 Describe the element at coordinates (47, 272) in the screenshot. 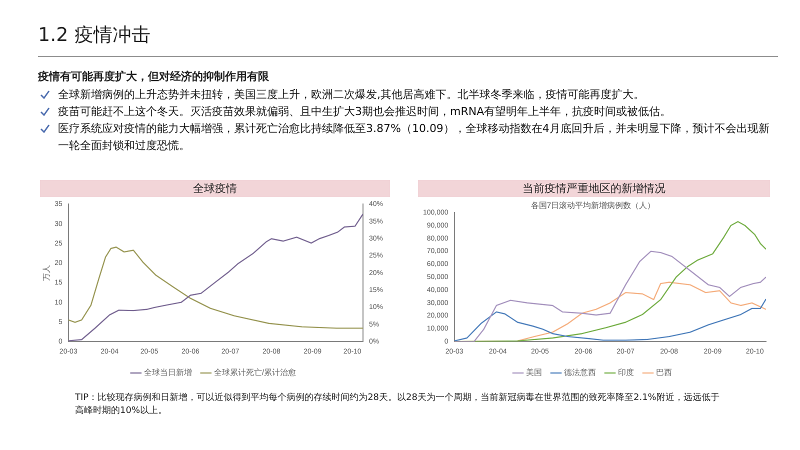

I see `y-axis-title: 万人` at that location.